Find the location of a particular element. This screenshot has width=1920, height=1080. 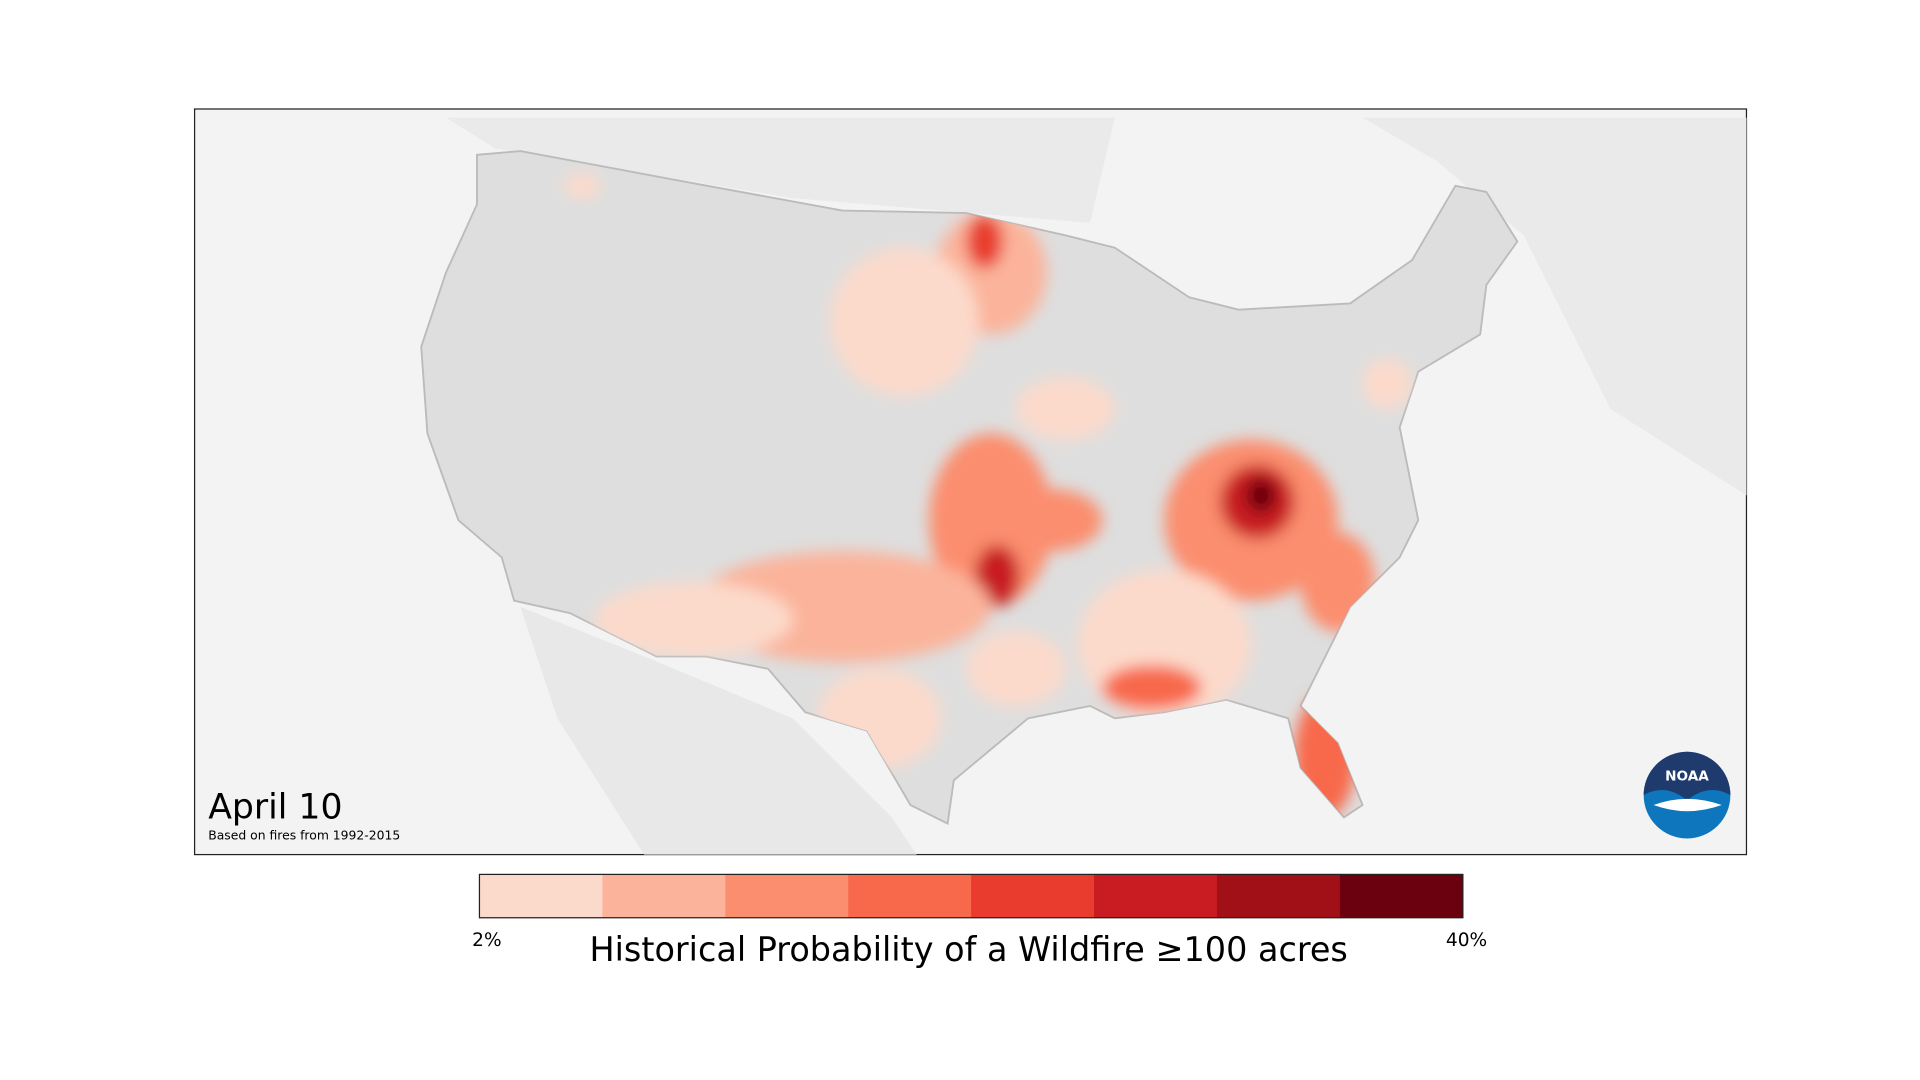

map-title: April 10 is located at coordinates (275, 808).